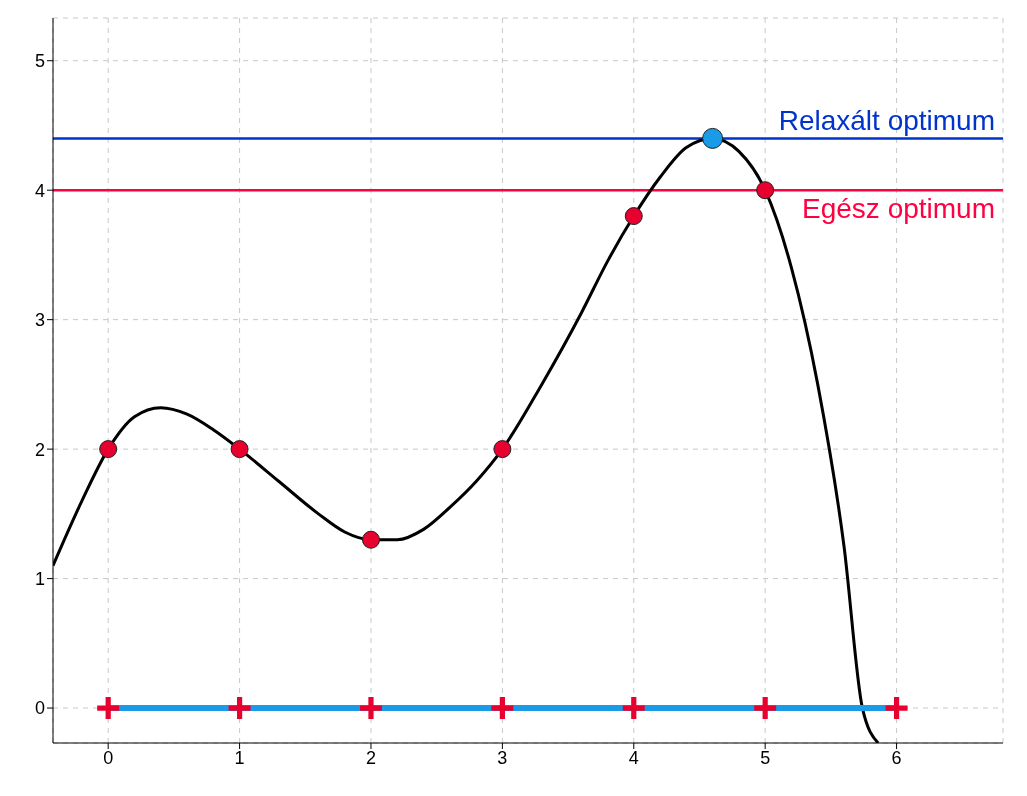 The width and height of the screenshot is (1027, 796). I want to click on x-tick-label: 3, so click(502, 757).